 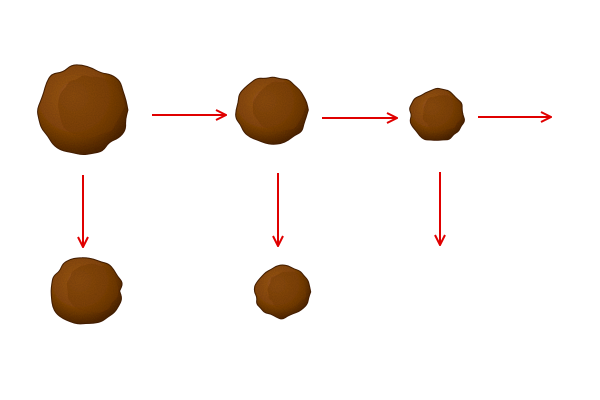 I want to click on particle-bottom-middle, so click(x=282, y=292).